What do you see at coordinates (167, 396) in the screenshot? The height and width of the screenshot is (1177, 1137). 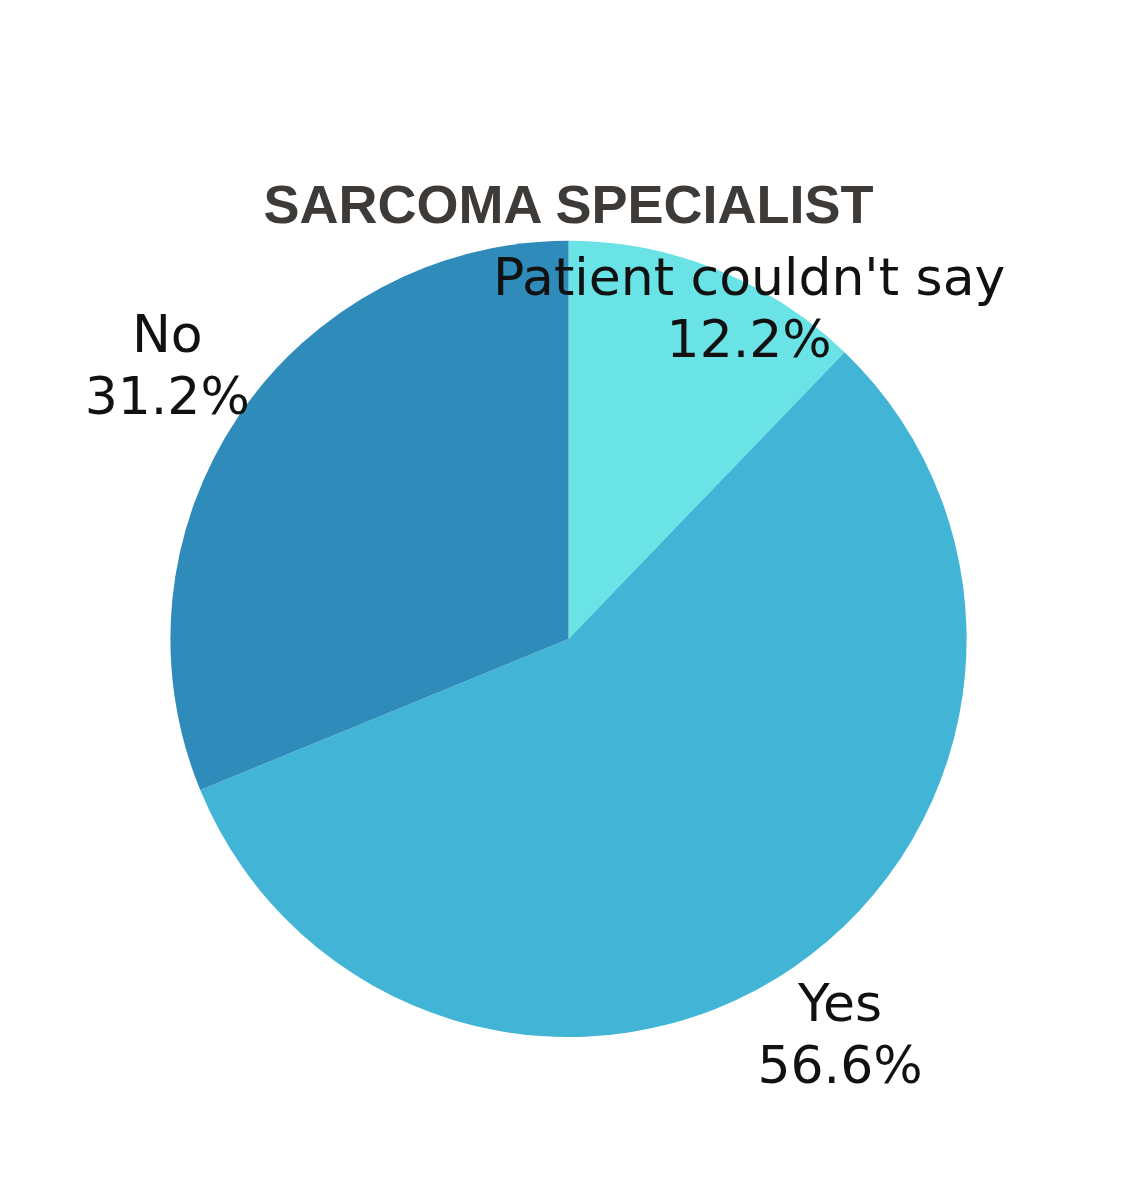 I see `data-label: 31.2%` at bounding box center [167, 396].